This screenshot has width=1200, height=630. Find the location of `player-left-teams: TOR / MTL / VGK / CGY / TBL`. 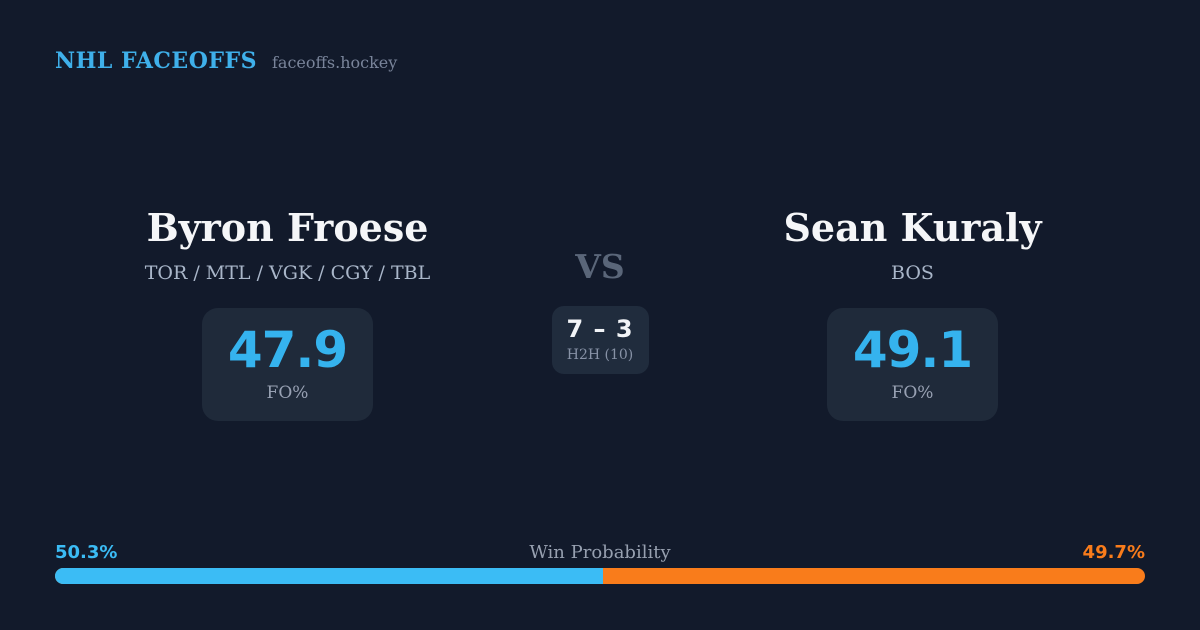

player-left-teams: TOR / MTL / VGK / CGY / TBL is located at coordinates (287, 272).